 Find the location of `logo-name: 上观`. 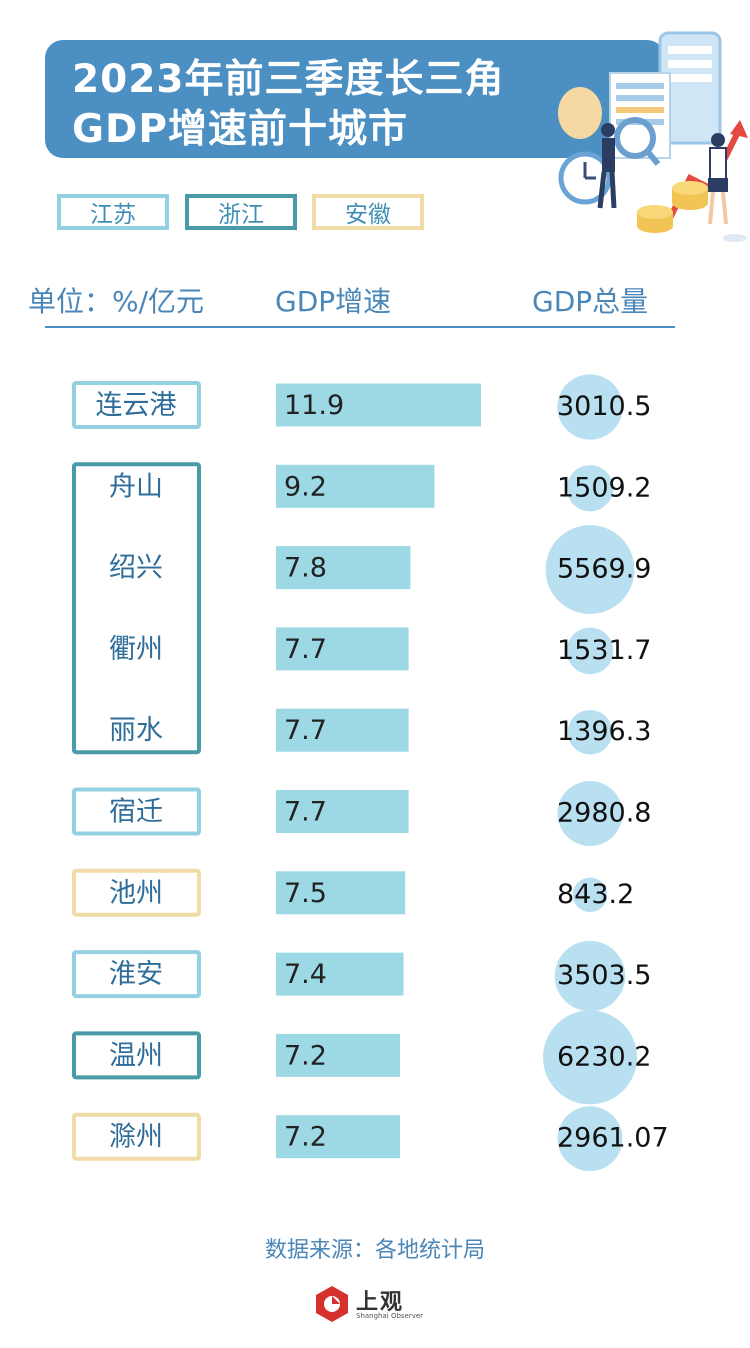

logo-name: 上观 is located at coordinates (380, 1302).